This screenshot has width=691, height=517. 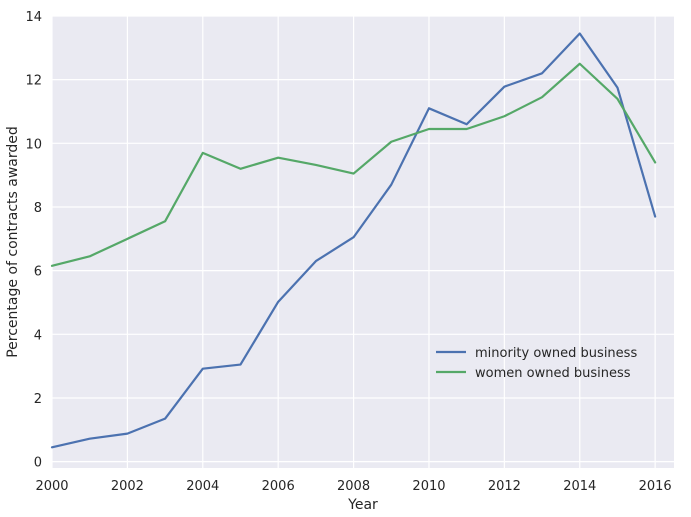 I want to click on x-tick-label: 2008, so click(x=353, y=486).